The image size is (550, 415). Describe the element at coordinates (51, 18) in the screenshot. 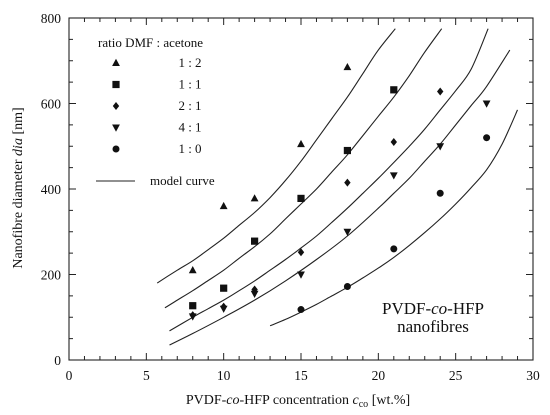

I see `y-tick-label: 800` at that location.